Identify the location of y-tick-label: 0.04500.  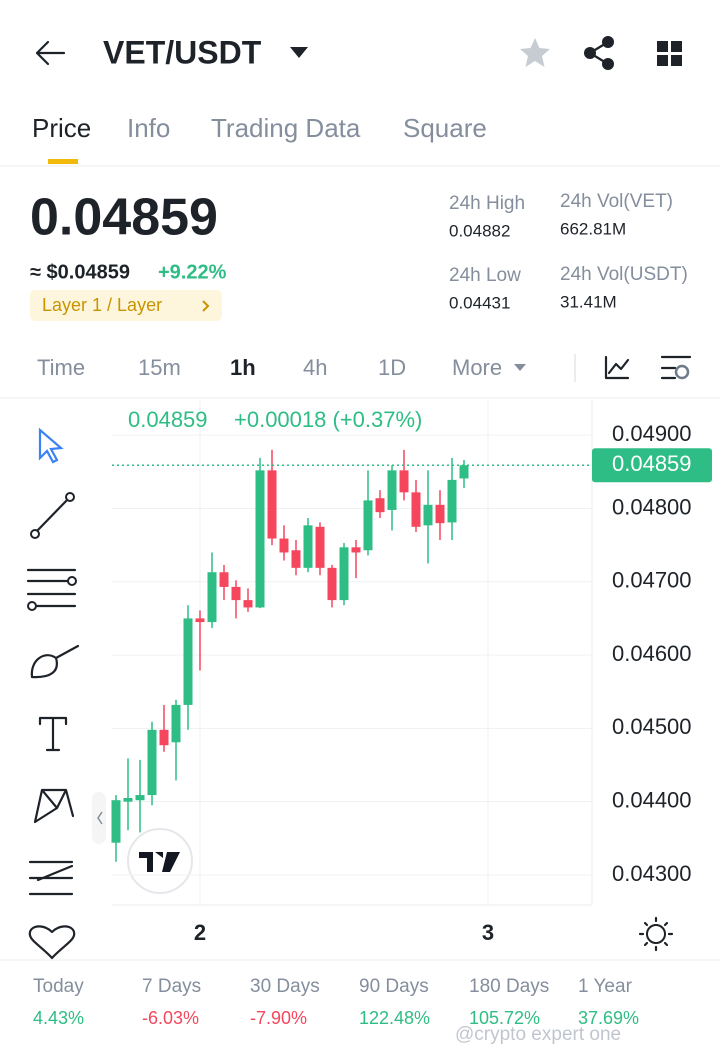
(652, 726).